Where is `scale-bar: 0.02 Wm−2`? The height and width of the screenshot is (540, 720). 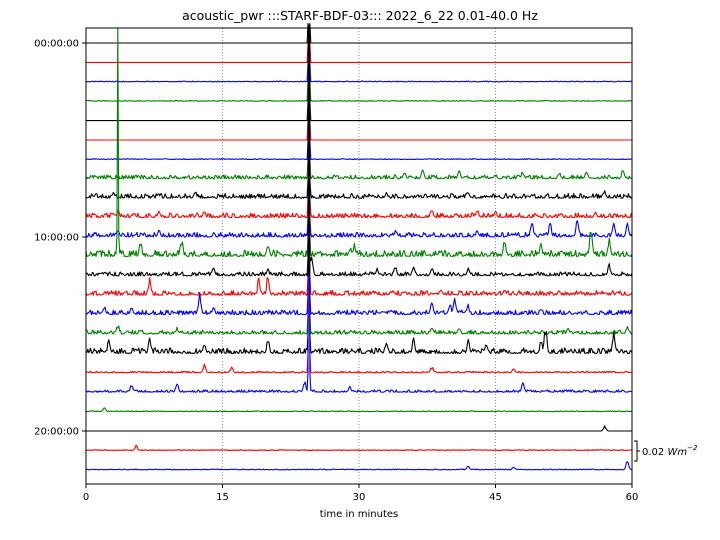
scale-bar: 0.02 Wm−2 is located at coordinates (666, 451).